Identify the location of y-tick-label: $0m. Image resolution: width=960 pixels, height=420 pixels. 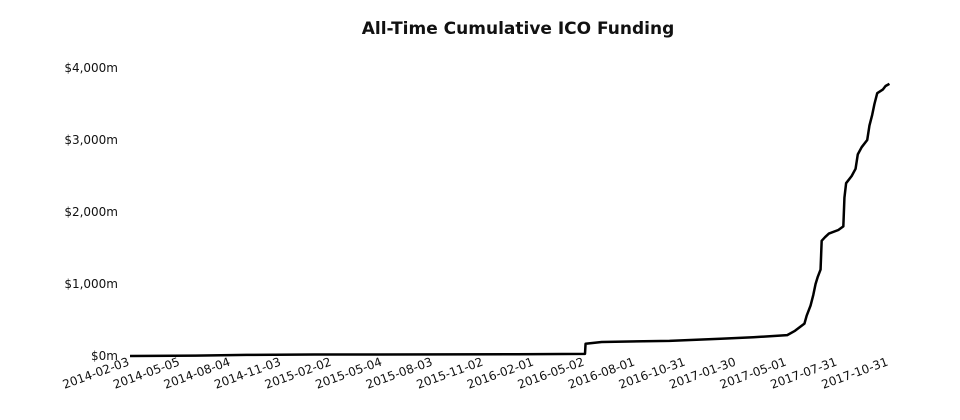
(104, 356).